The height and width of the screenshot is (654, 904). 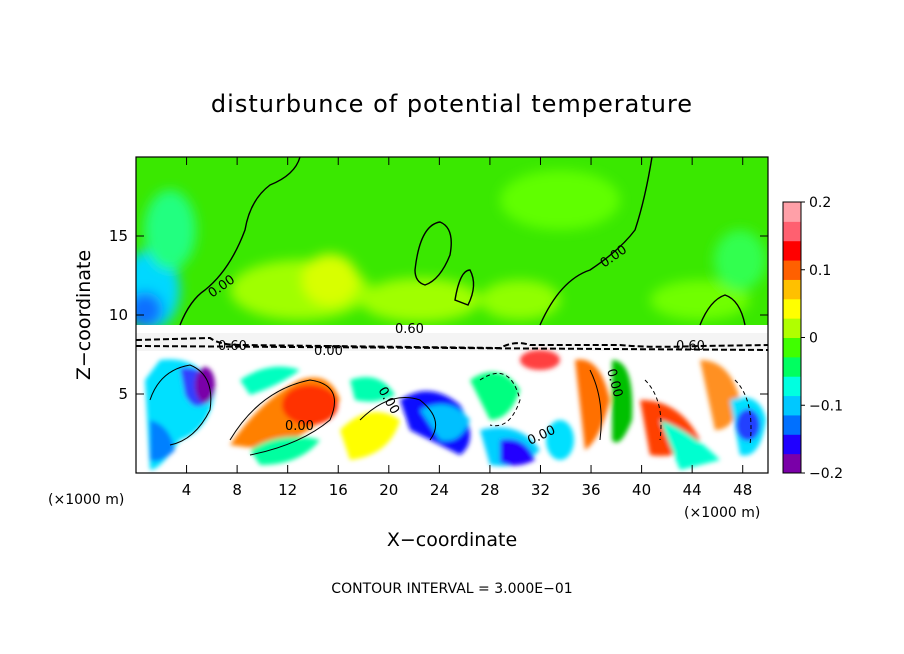 What do you see at coordinates (452, 343) in the screenshot?
I see `band-contours` at bounding box center [452, 343].